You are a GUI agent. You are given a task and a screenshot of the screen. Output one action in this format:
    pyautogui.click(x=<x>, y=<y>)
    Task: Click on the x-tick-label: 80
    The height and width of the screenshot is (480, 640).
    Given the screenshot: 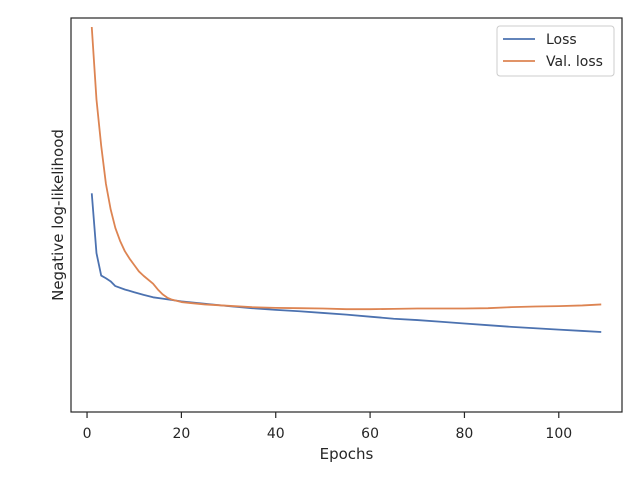 What is the action you would take?
    pyautogui.click(x=465, y=434)
    